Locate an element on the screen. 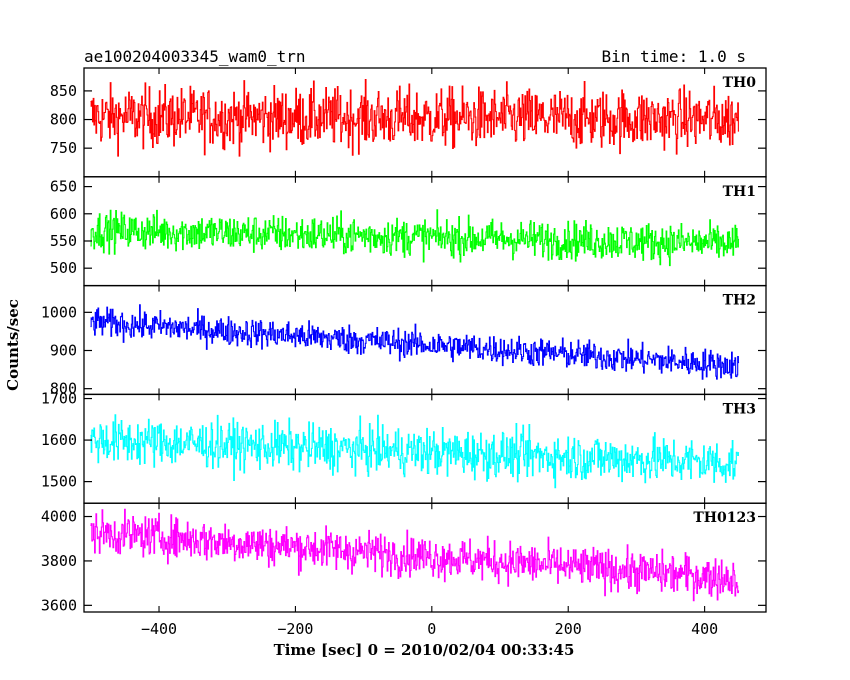 Image resolution: width=850 pixels, height=680 pixels. panel-label-th1: TH1 is located at coordinates (739, 192).